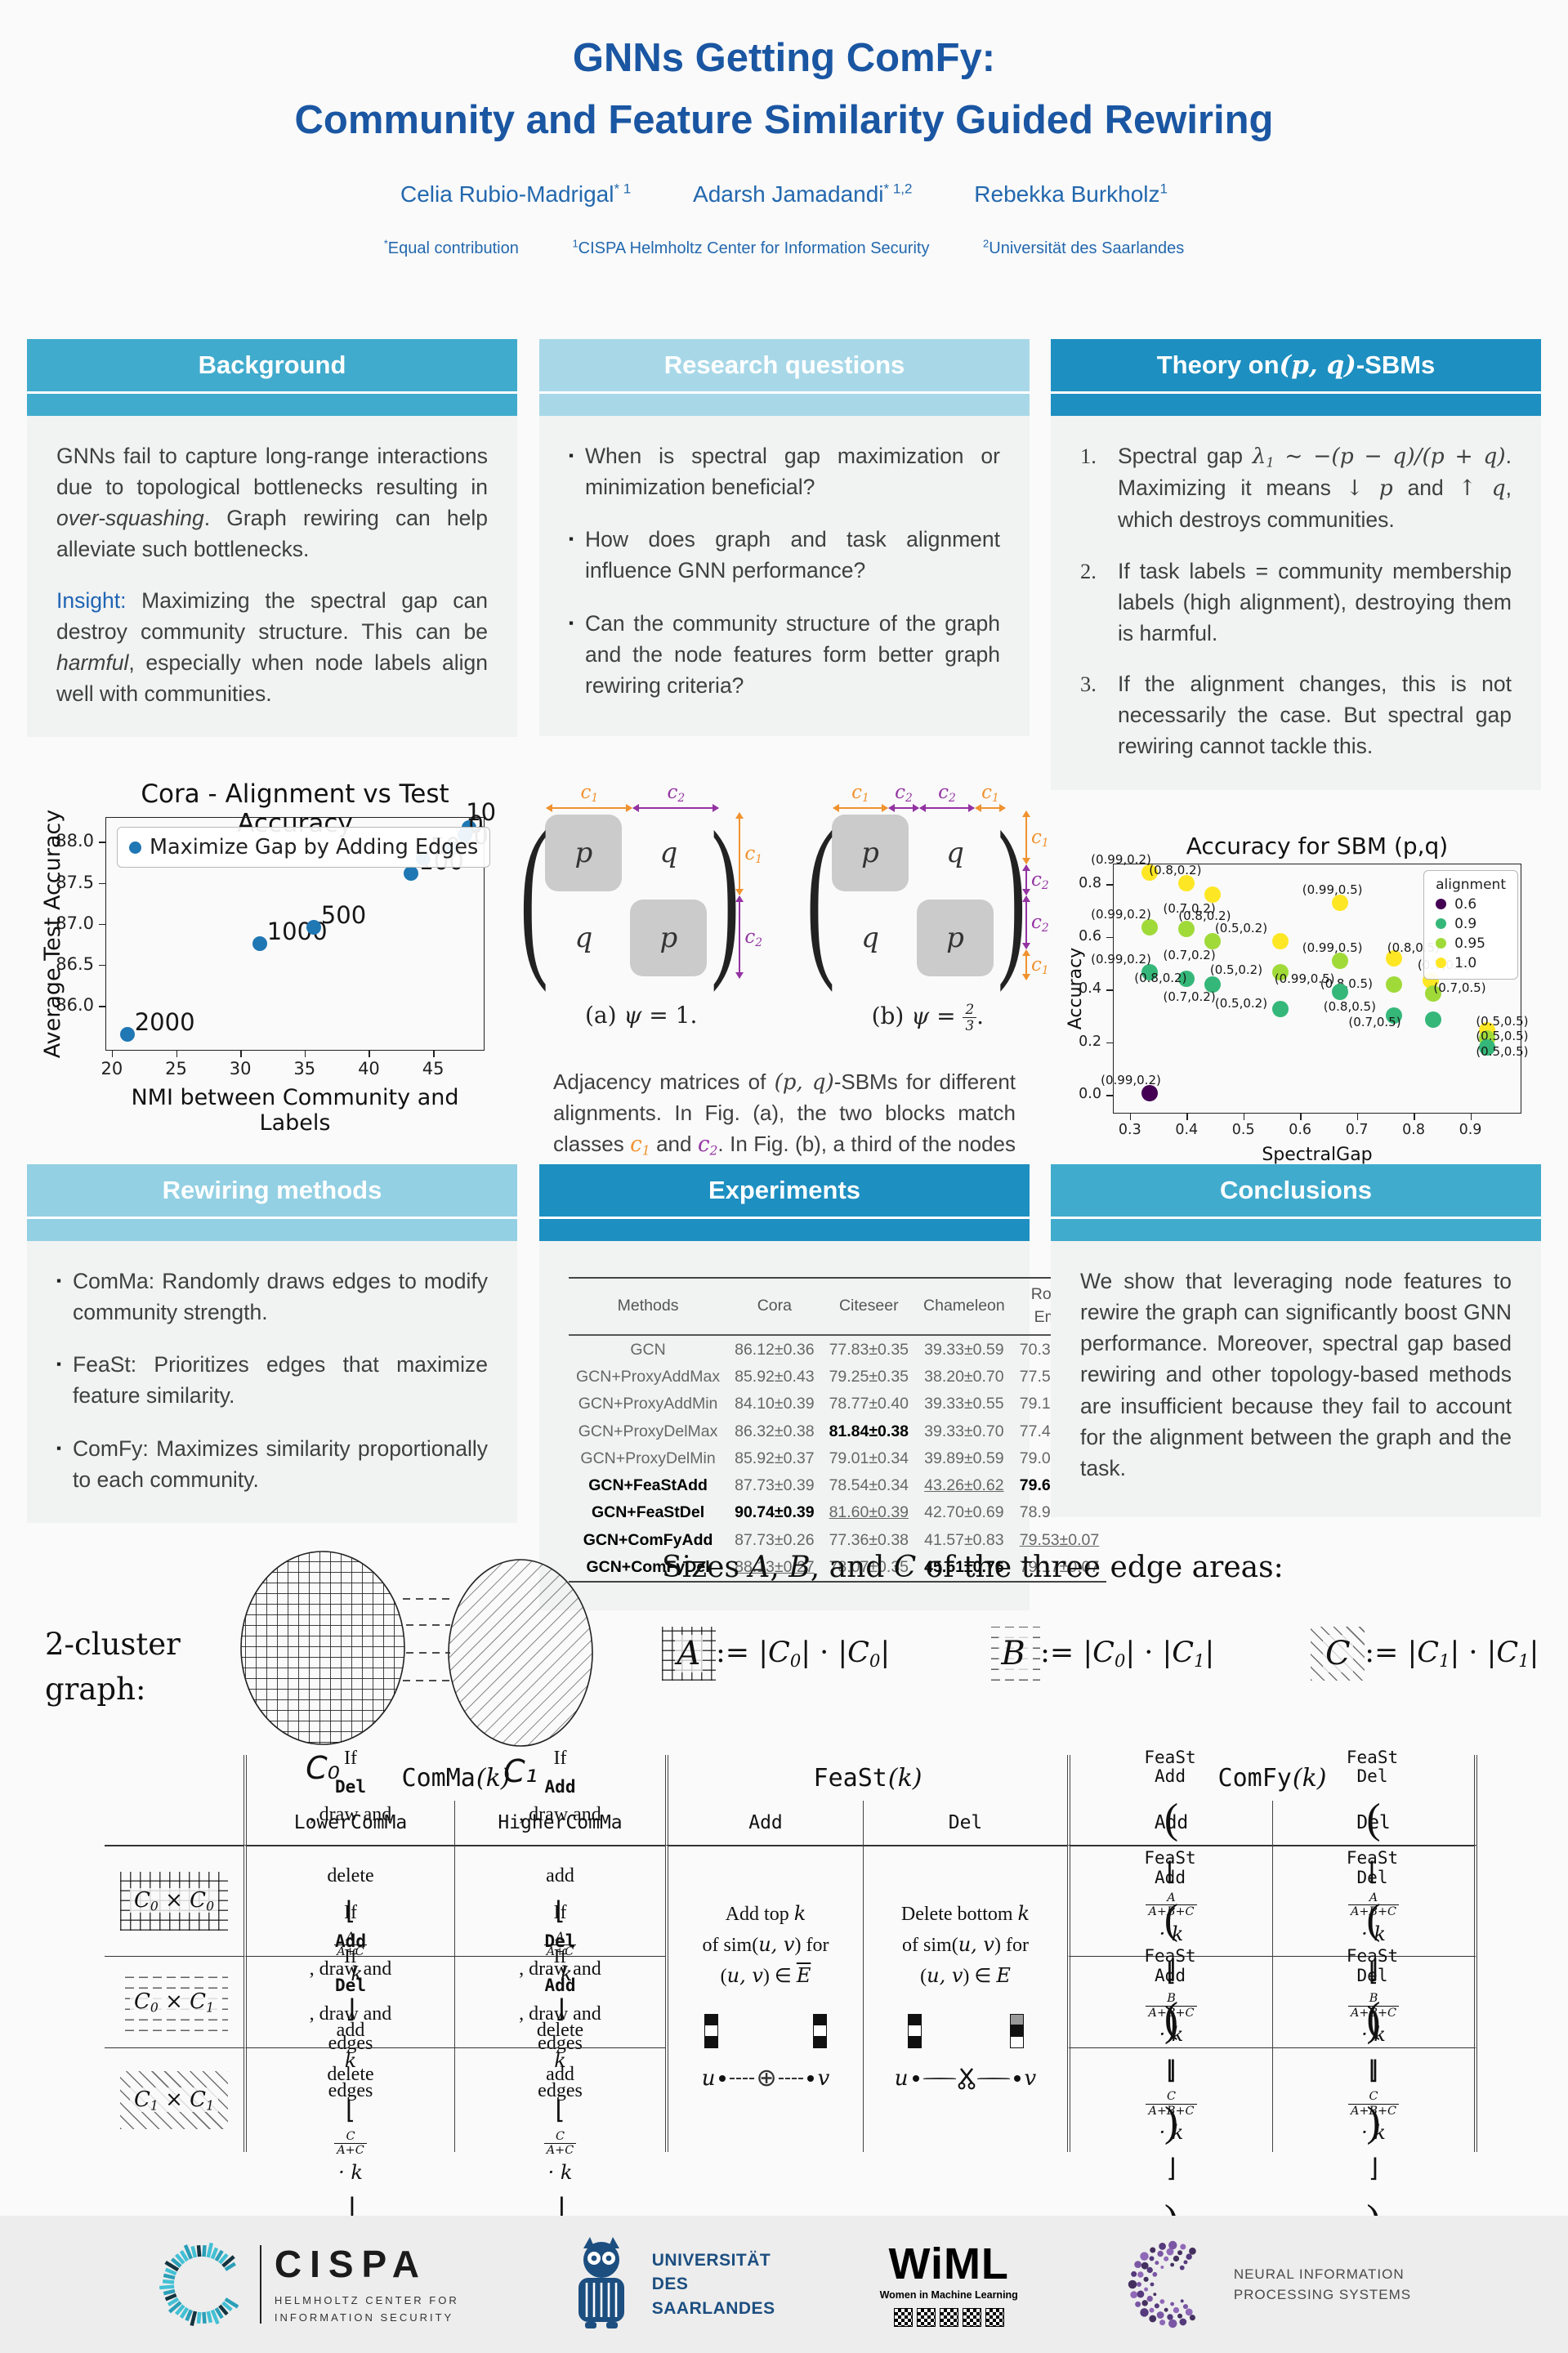 This screenshot has width=1568, height=2353. What do you see at coordinates (52, 934) in the screenshot?
I see `y-axis-label: Average Test Accuracy` at bounding box center [52, 934].